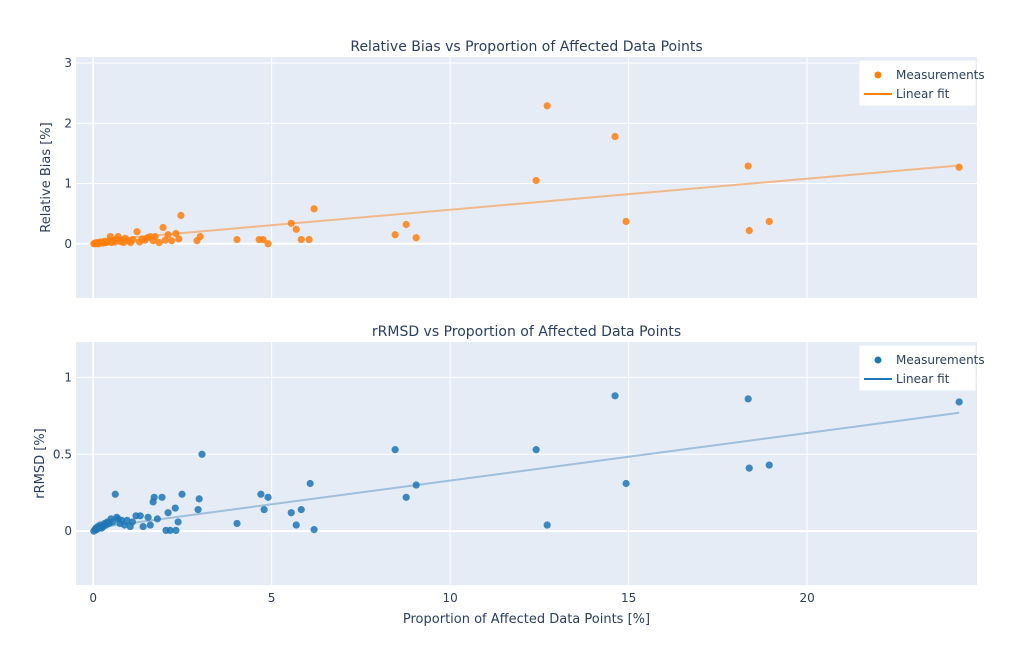  What do you see at coordinates (917, 83) in the screenshot?
I see `legend-box` at bounding box center [917, 83].